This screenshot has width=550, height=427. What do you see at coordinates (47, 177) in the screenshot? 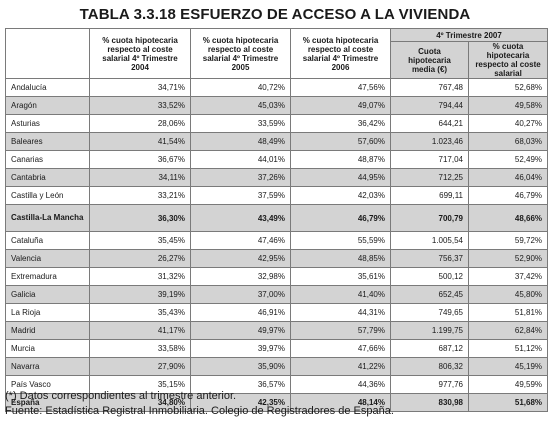
I see `region-name: Cantabria` at bounding box center [47, 177].